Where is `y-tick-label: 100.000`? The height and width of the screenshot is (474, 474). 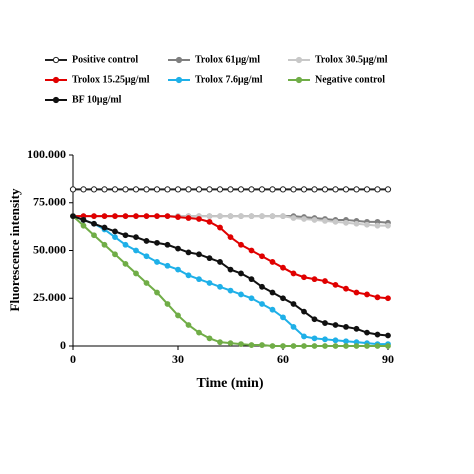
y-tick-label: 100.000 is located at coordinates (46, 154).